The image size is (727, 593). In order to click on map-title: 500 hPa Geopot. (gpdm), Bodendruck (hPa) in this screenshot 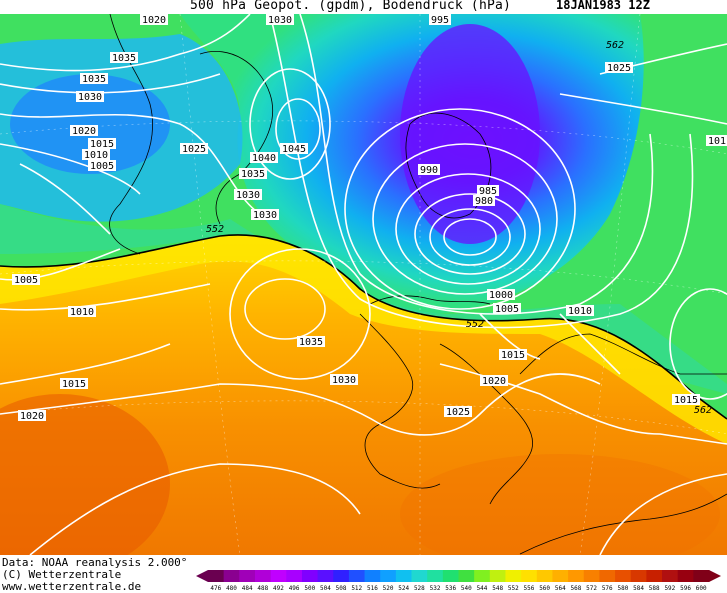, I will do `click(351, 6)`.